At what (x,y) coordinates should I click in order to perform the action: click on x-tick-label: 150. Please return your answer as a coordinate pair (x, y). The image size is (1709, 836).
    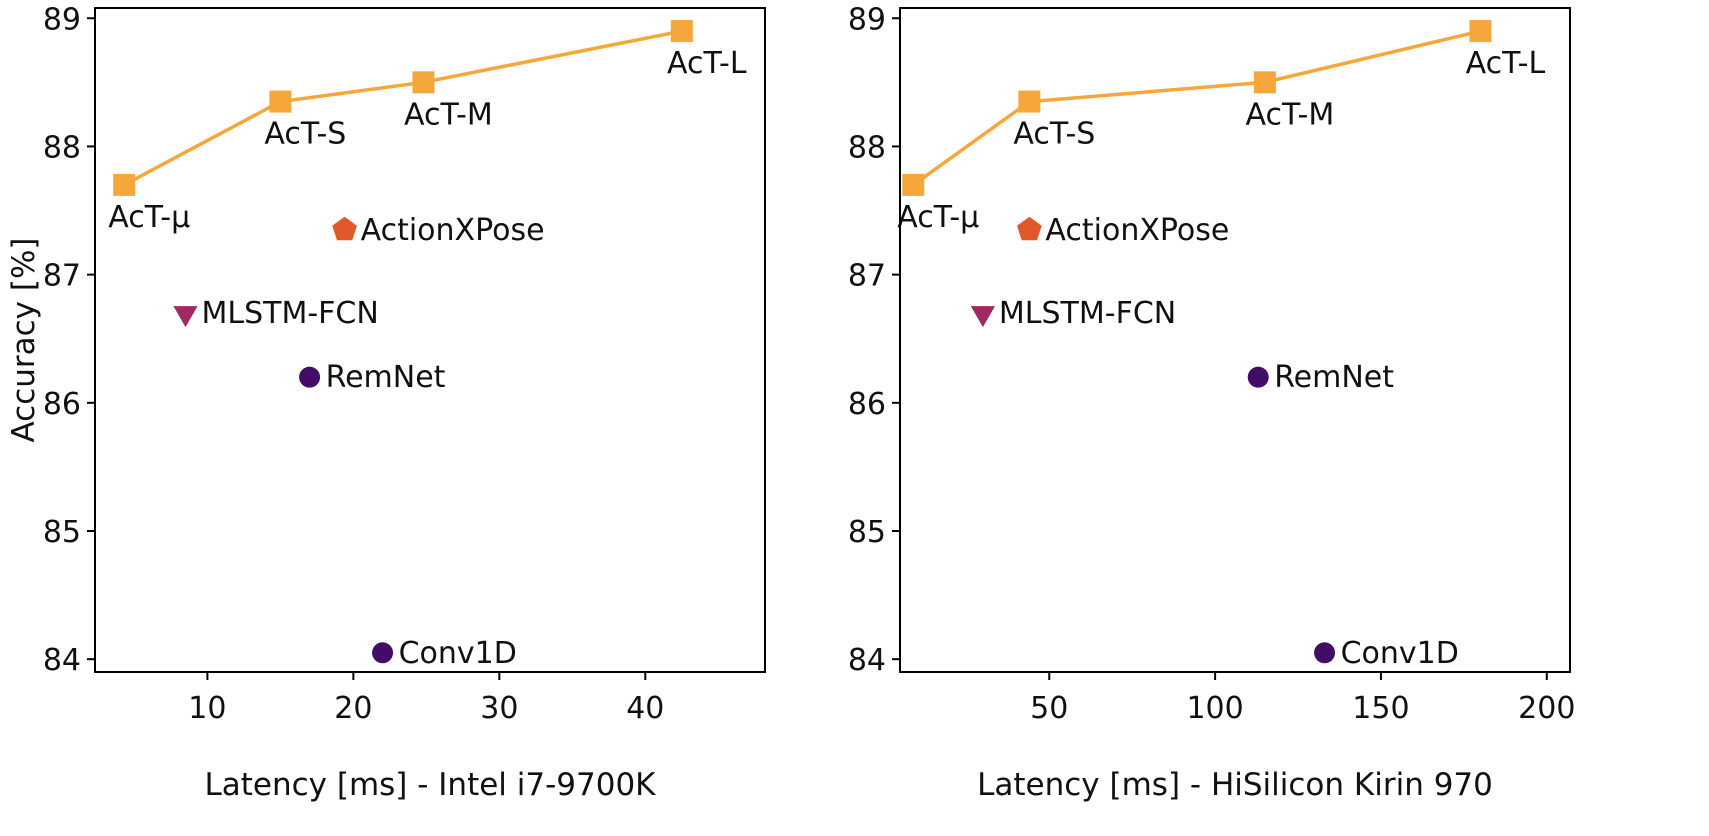
    Looking at the image, I should click on (1380, 708).